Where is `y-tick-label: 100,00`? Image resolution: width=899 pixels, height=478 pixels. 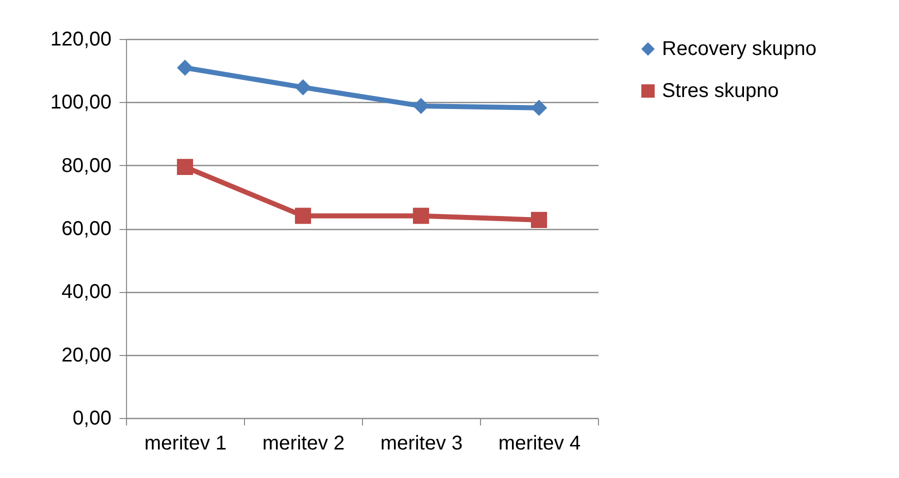
y-tick-label: 100,00 is located at coordinates (81, 103).